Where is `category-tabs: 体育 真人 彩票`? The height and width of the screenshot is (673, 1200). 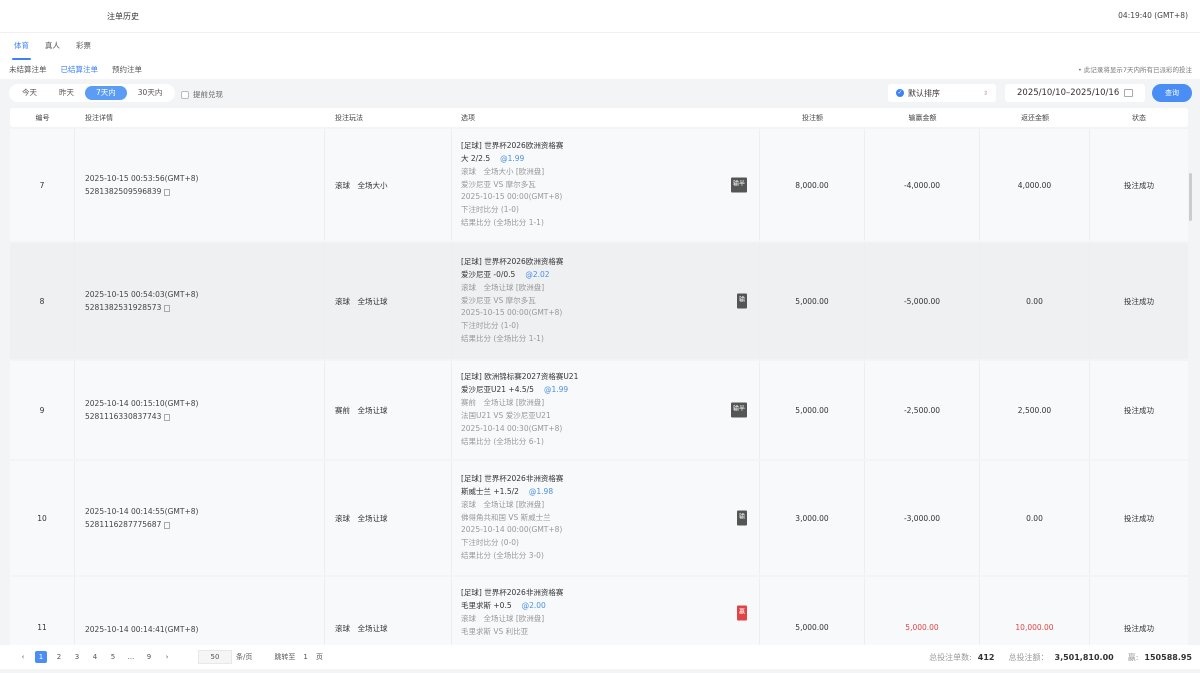
category-tabs: 体育 真人 彩票 is located at coordinates (51, 50).